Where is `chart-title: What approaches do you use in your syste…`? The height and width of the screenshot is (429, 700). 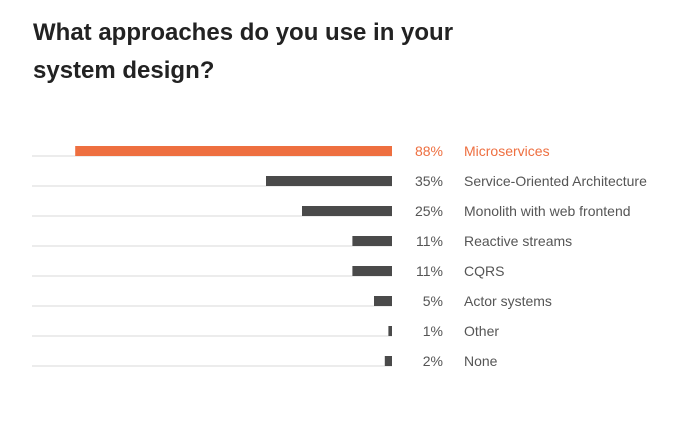
chart-title: What approaches do you use in your syste… is located at coordinates (243, 51).